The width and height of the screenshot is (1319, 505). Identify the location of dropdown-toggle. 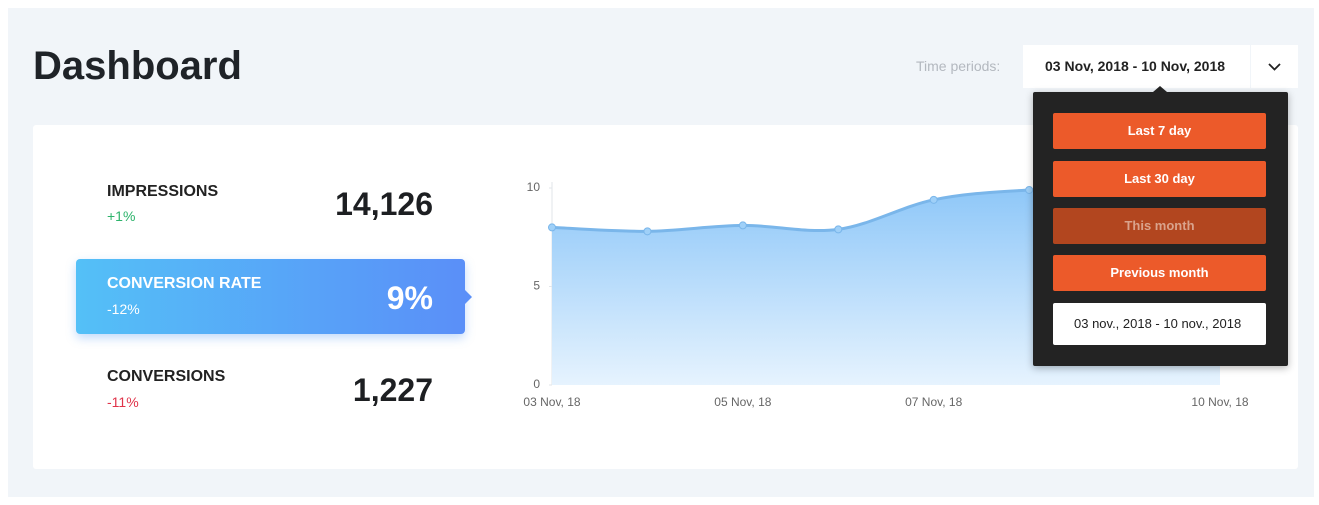
(1274, 66).